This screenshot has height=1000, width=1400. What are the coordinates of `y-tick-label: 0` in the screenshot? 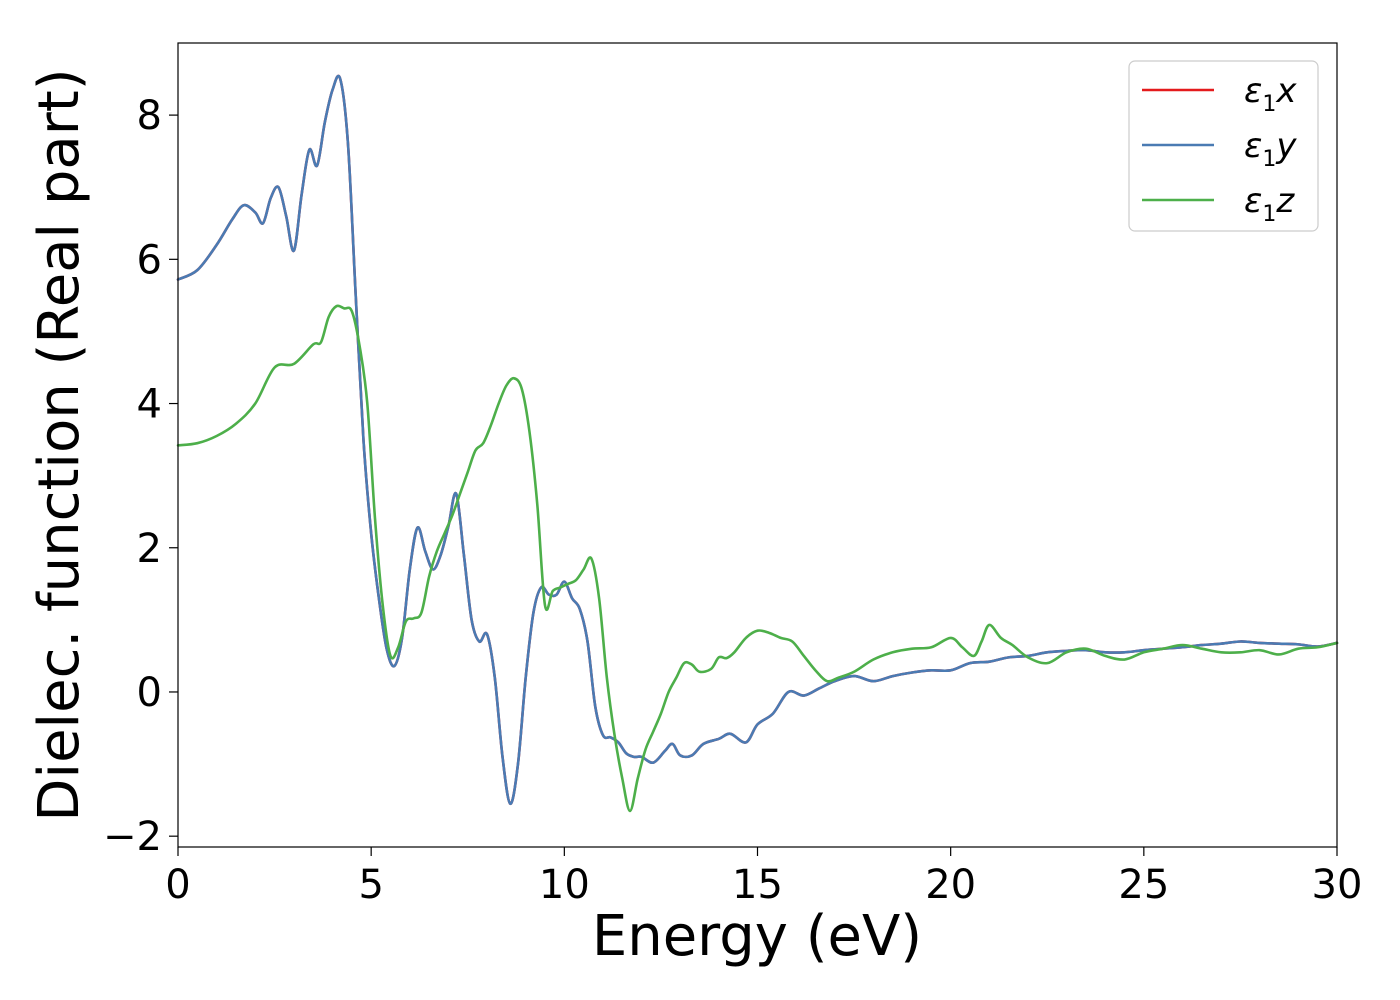 It's located at (149, 693).